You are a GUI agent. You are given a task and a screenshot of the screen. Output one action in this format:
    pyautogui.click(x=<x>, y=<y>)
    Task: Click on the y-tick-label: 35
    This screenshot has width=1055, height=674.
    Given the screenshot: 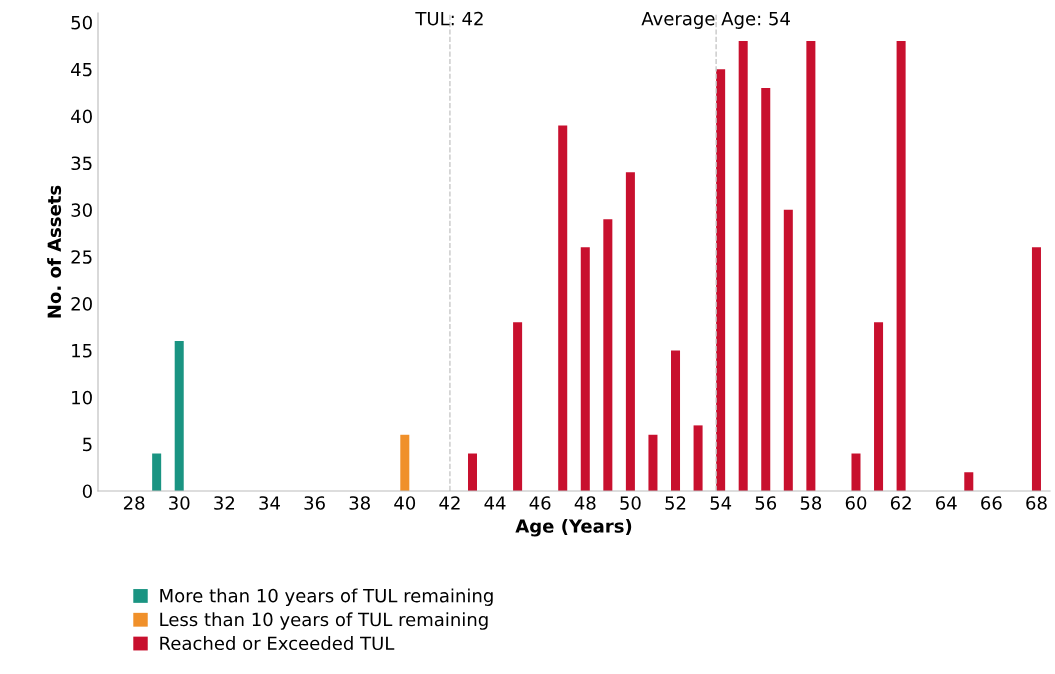 What is the action you would take?
    pyautogui.click(x=81, y=163)
    